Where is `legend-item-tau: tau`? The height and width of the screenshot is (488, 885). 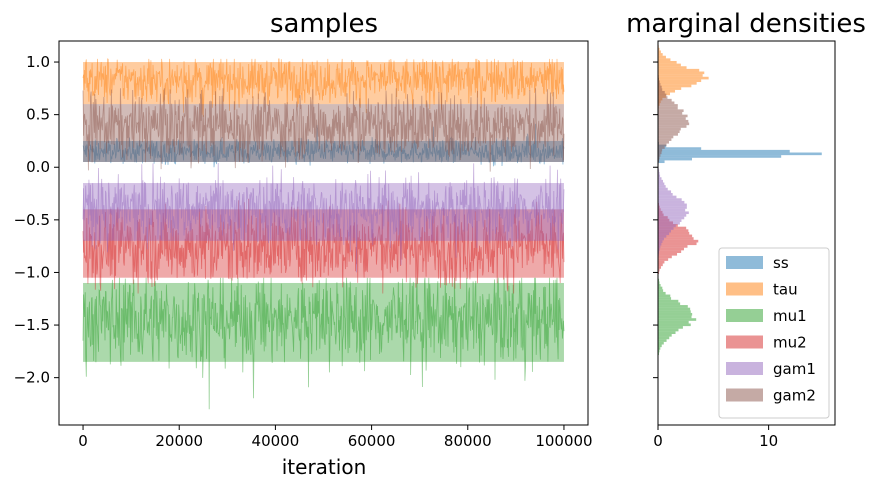
legend-item-tau: tau is located at coordinates (762, 290).